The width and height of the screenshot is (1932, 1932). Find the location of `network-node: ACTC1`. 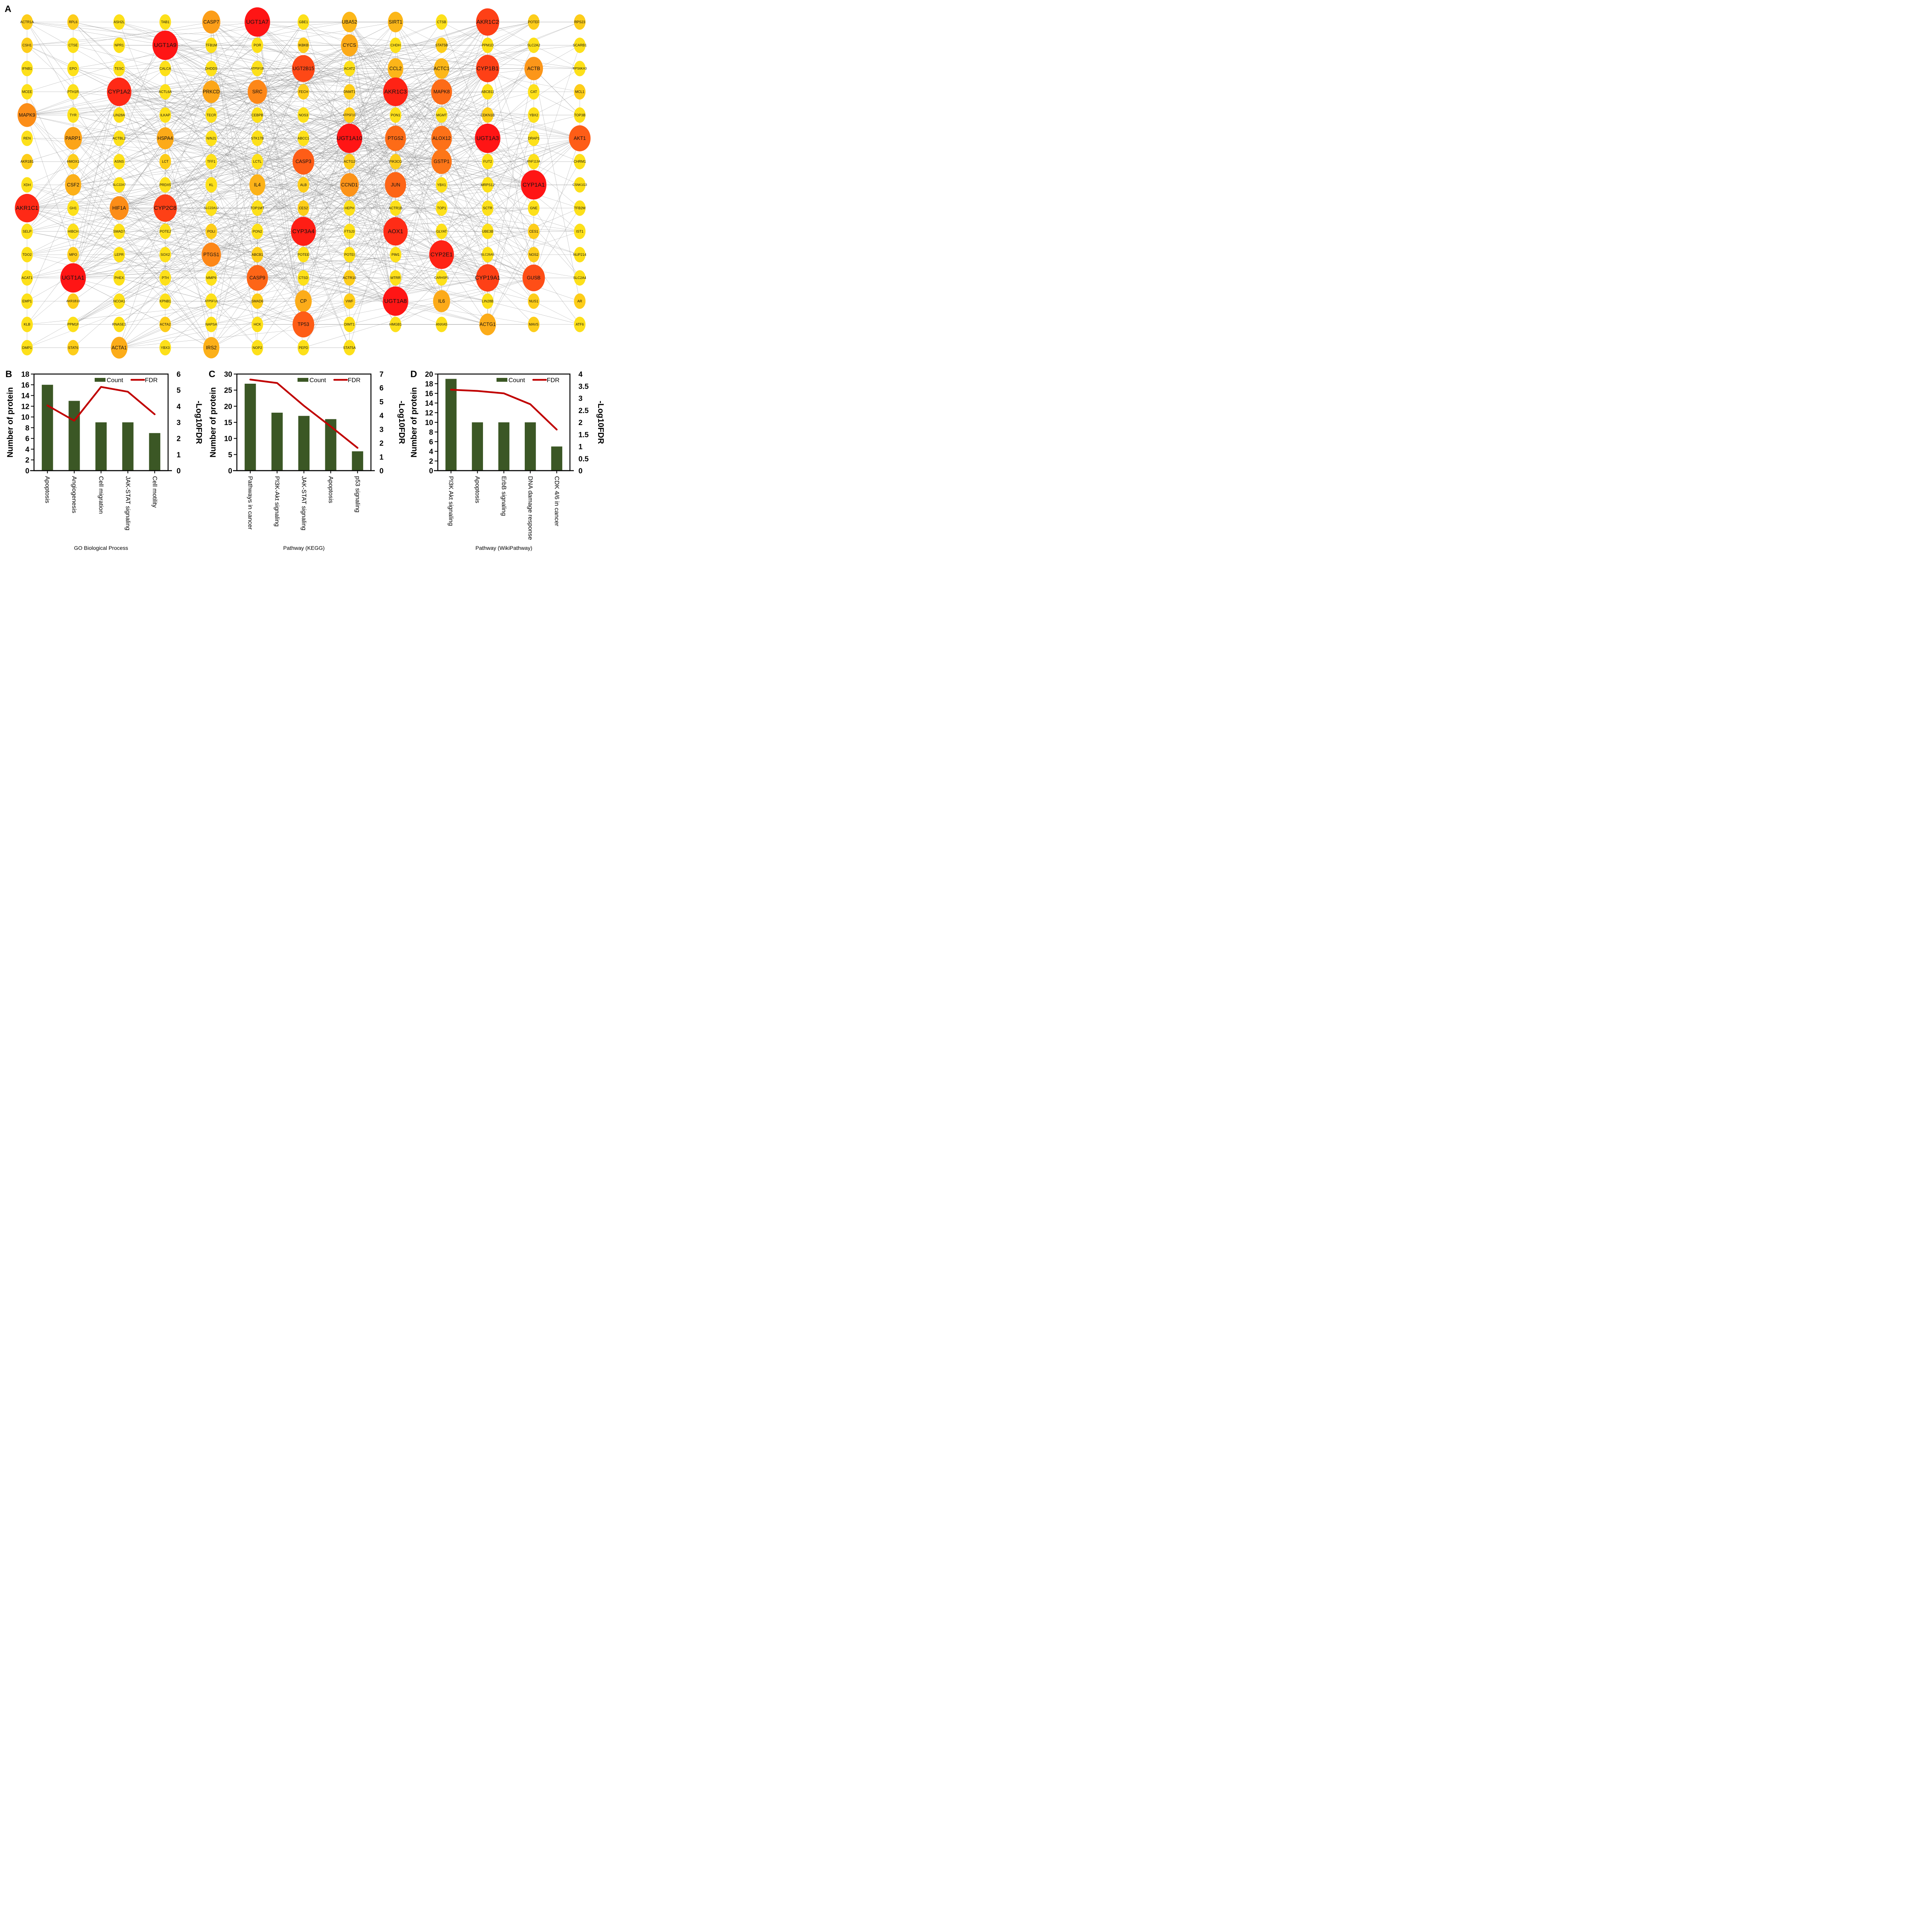

network-node: ACTC1 is located at coordinates (442, 68).